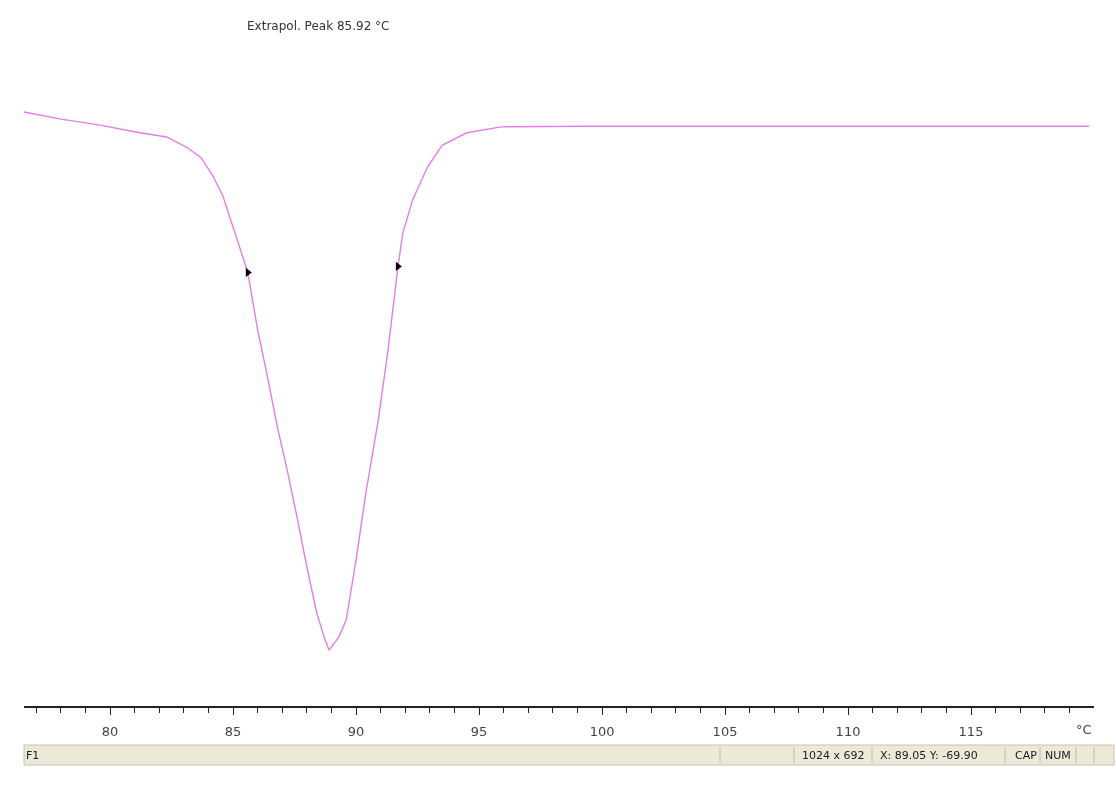 This screenshot has width=1116, height=786. I want to click on text: X: 89.05 Y: -69.90, so click(929, 755).